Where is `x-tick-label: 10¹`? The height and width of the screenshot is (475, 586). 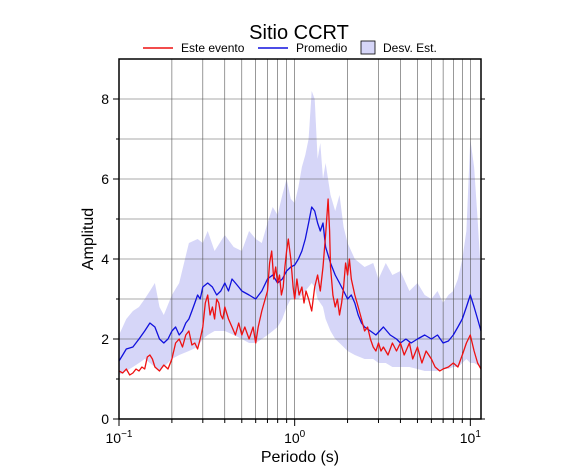
x-tick-label: 10¹ is located at coordinates (471, 437).